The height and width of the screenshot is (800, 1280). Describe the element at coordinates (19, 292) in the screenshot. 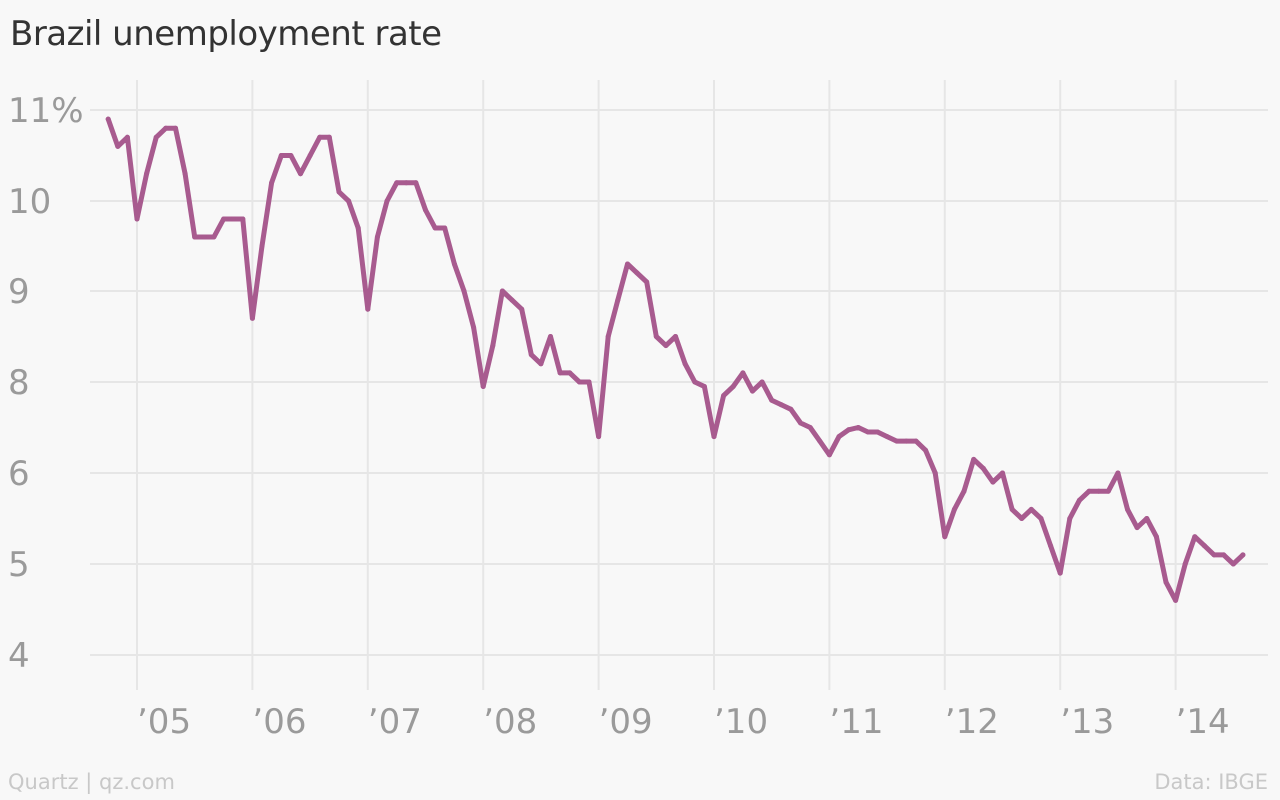

I see `y-tick-label: 9` at that location.